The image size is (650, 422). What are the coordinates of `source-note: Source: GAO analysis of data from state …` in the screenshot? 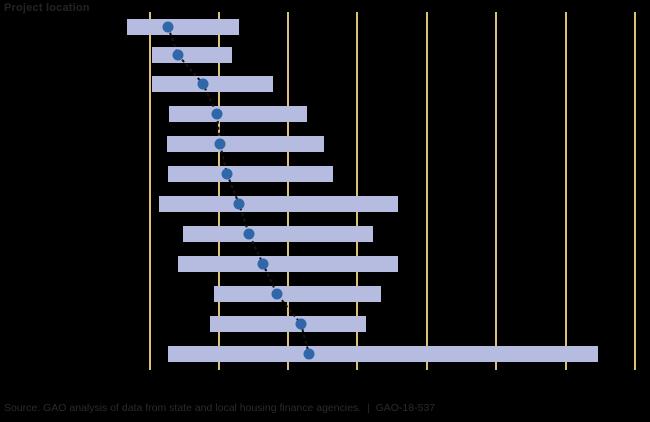 It's located at (220, 408).